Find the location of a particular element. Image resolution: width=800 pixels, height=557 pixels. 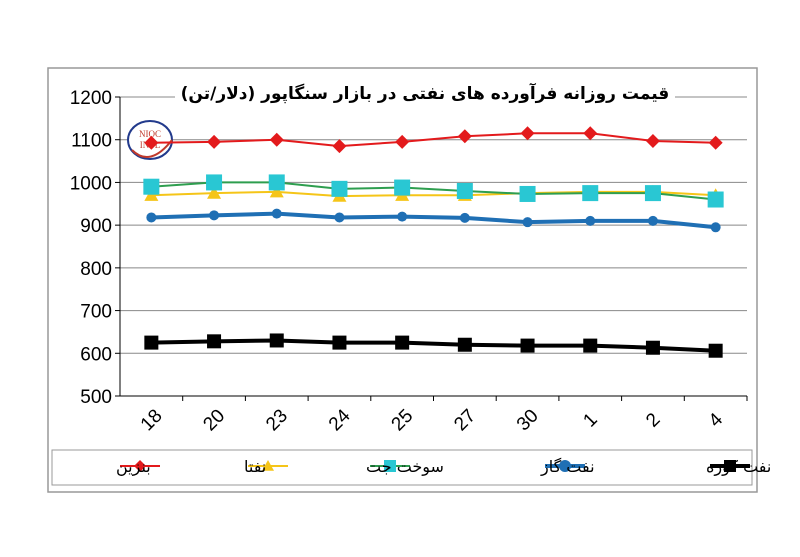

y-tick-label: 700 is located at coordinates (96, 312).